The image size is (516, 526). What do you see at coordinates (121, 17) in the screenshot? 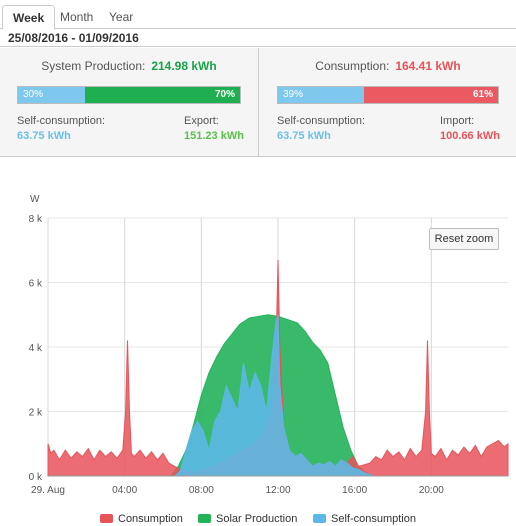
I see `tab-year: Year` at bounding box center [121, 17].